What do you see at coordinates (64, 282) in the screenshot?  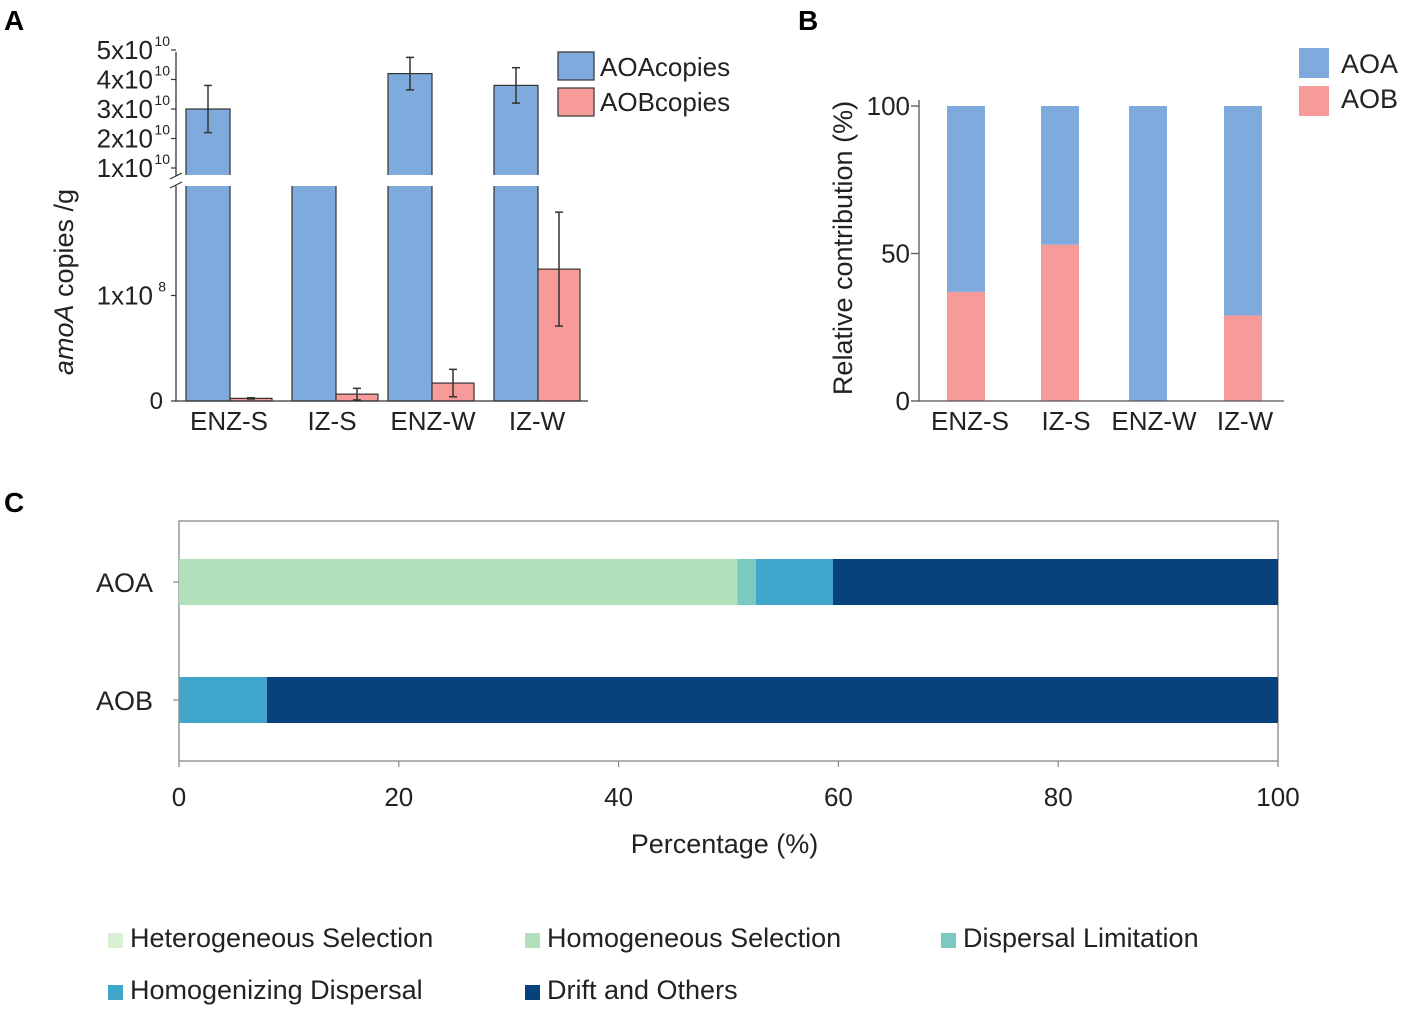 I see `y-axis-title: amoA copies /g` at bounding box center [64, 282].